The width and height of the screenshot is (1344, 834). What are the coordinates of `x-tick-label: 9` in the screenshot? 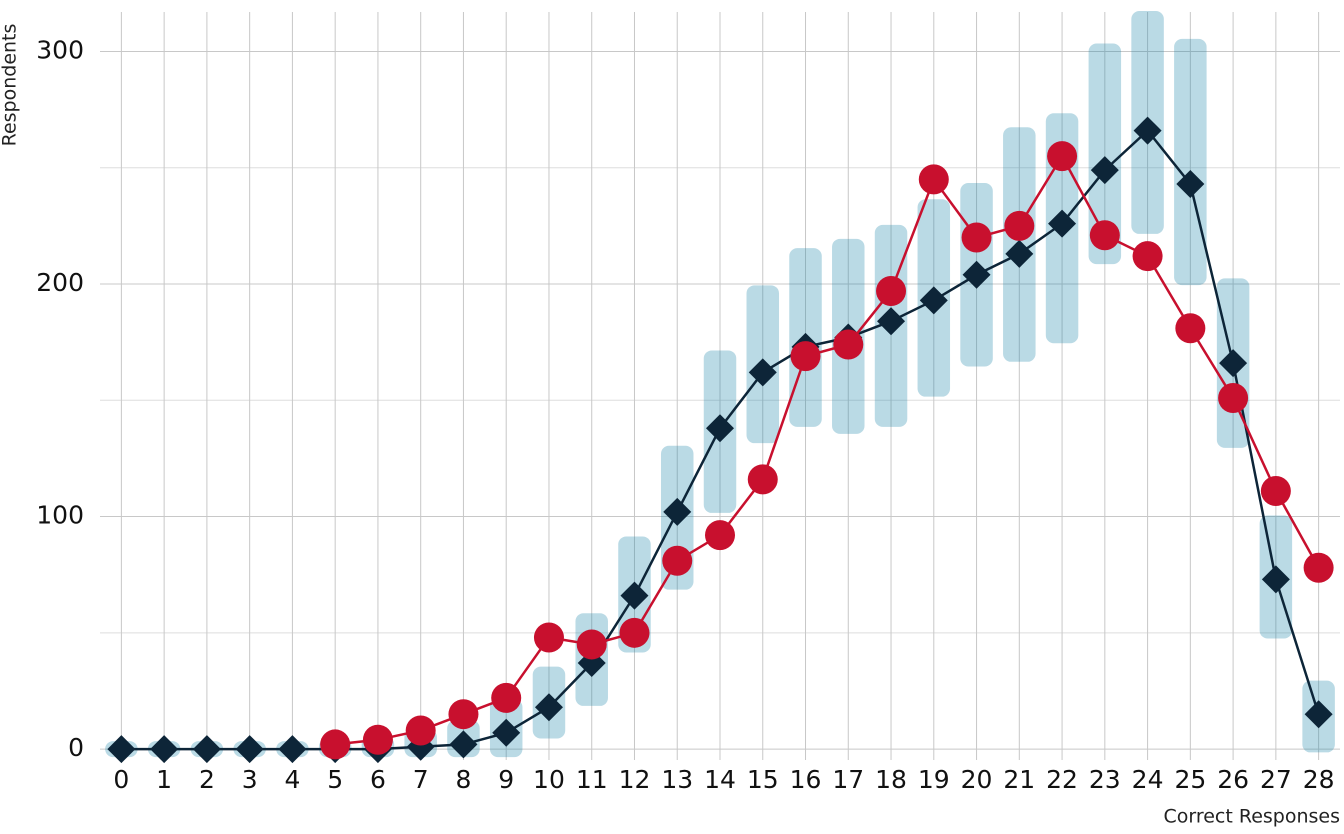 It's located at (506, 779).